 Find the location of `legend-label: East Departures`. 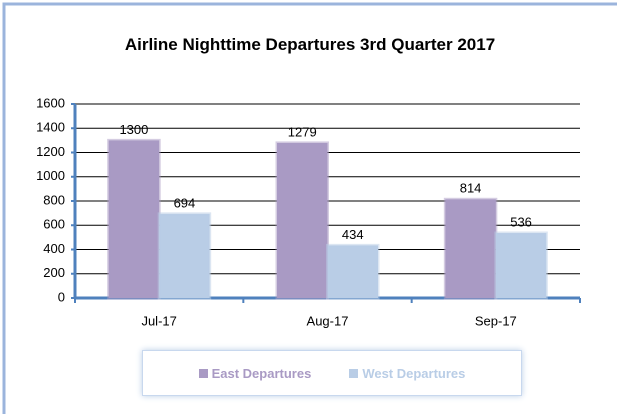

legend-label: East Departures is located at coordinates (261, 373).